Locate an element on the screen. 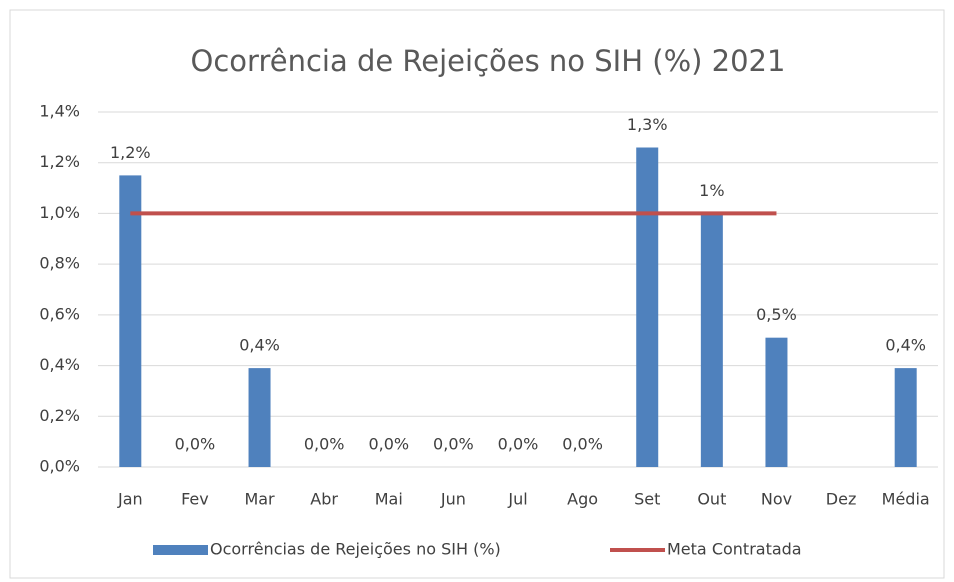 Image resolution: width=954 pixels, height=582 pixels. x-tick-label: Dez is located at coordinates (841, 499).